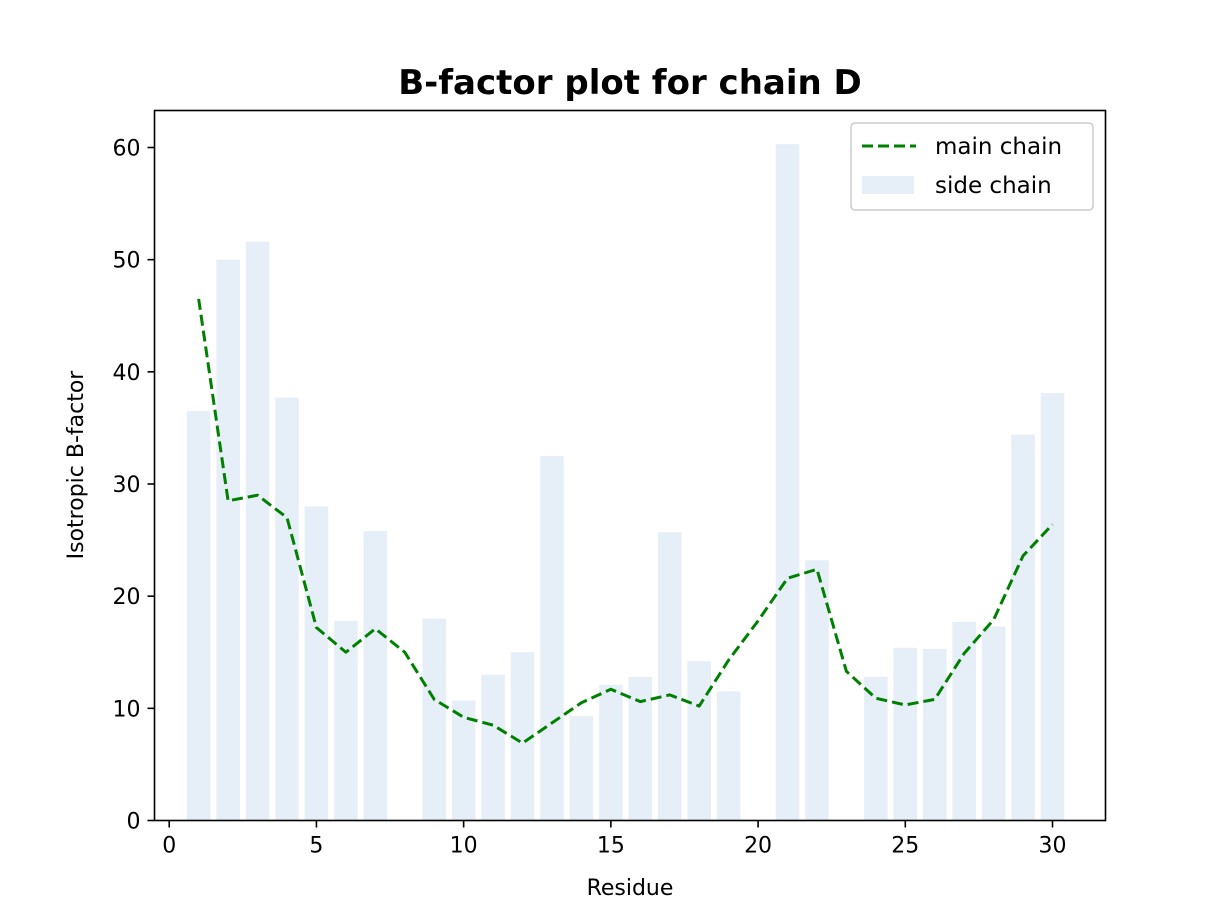  I want to click on x-axis-ticks: 0 5 10 15 20 25 30, so click(614, 839).